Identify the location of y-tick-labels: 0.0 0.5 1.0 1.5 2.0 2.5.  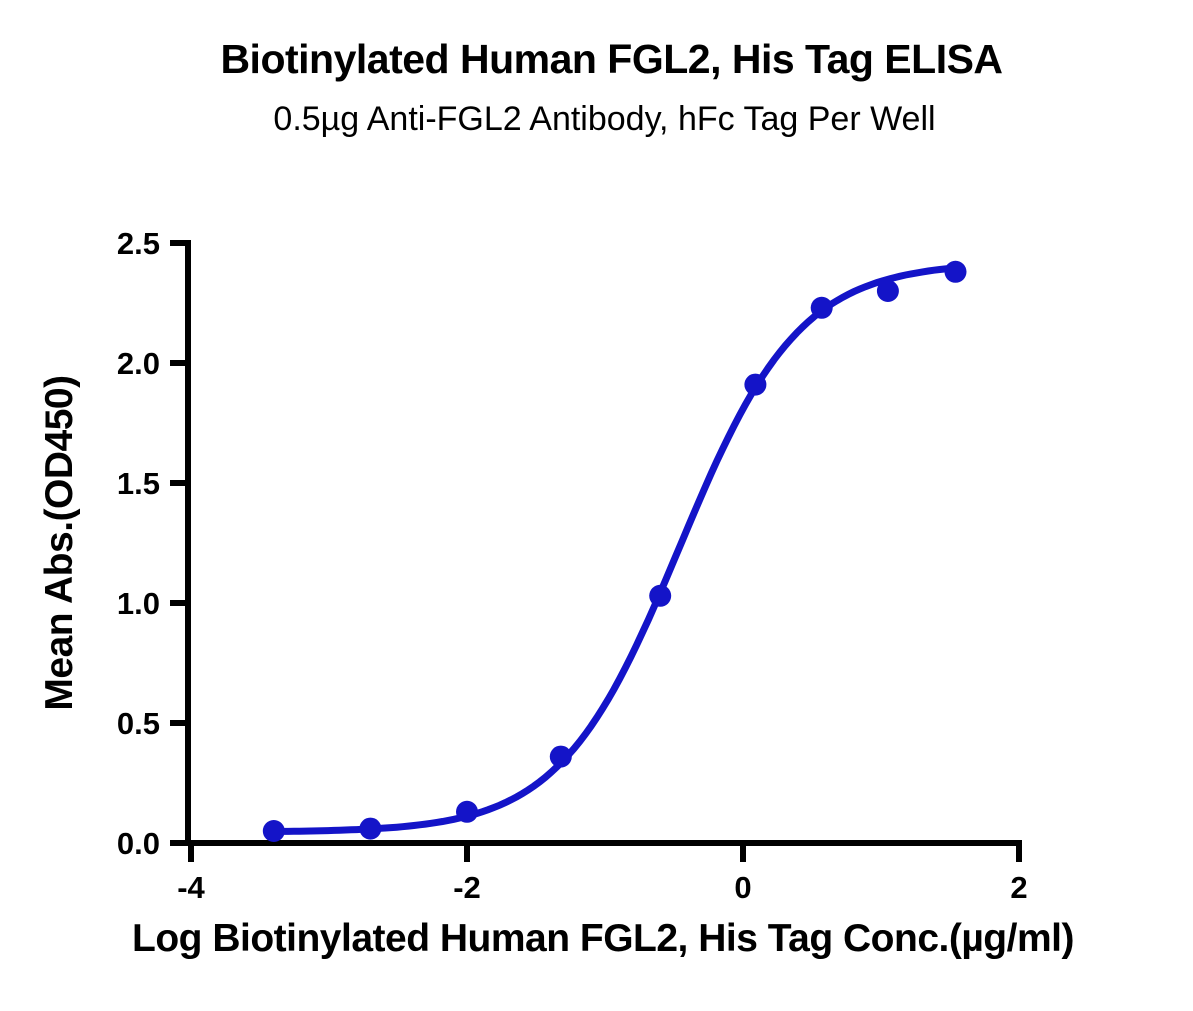
(138, 543).